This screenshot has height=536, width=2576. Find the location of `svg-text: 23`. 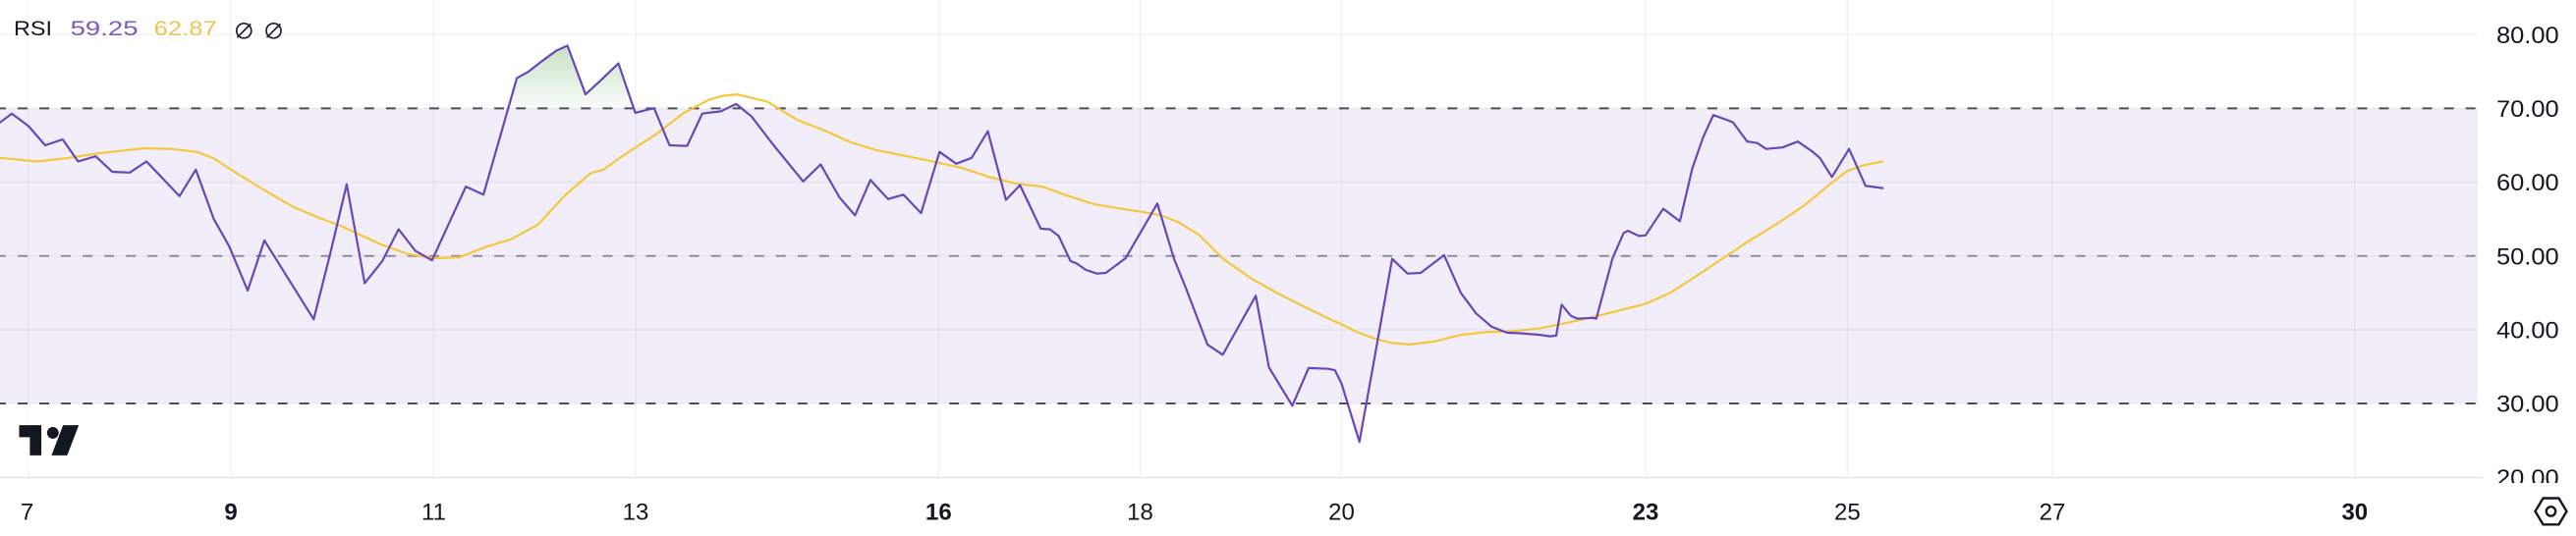

svg-text: 23 is located at coordinates (1646, 513).